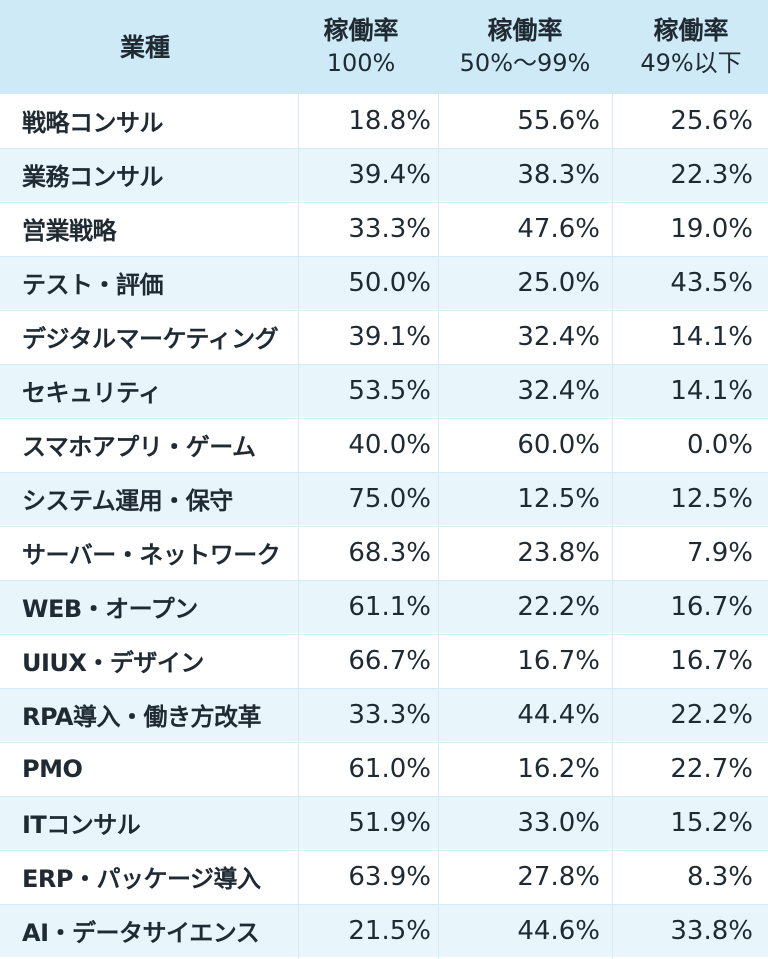 This screenshot has width=768, height=959. I want to click on header-rate-100-sub: 100%, so click(361, 63).